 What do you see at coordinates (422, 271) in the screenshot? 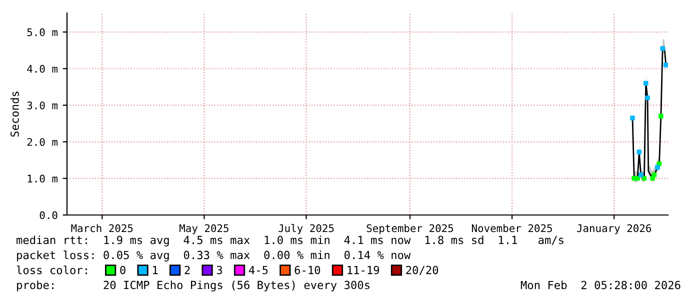
I see `legend-label: 20/20` at bounding box center [422, 271].